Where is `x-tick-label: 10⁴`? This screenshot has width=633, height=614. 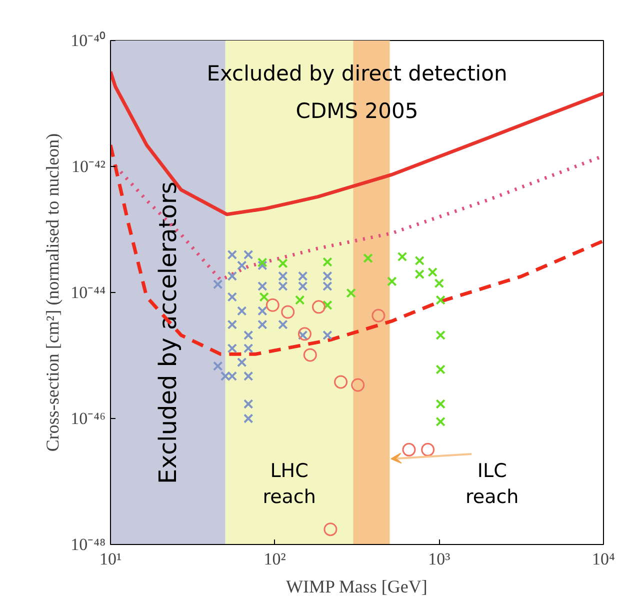 x-tick-label: 10⁴ is located at coordinates (604, 559).